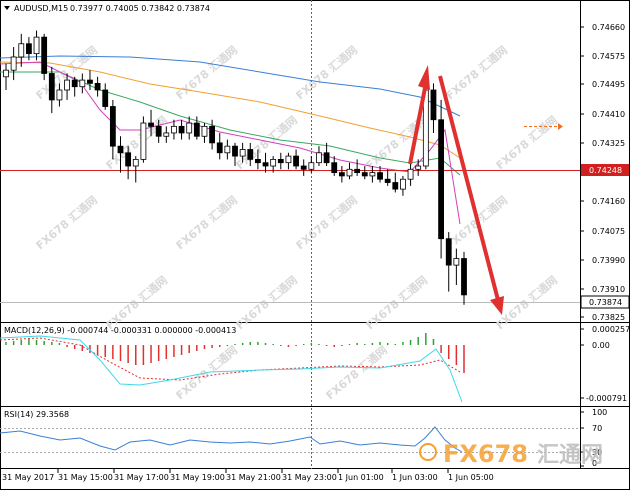  I want to click on time-label: 1 Jun 03:00, so click(415, 477).